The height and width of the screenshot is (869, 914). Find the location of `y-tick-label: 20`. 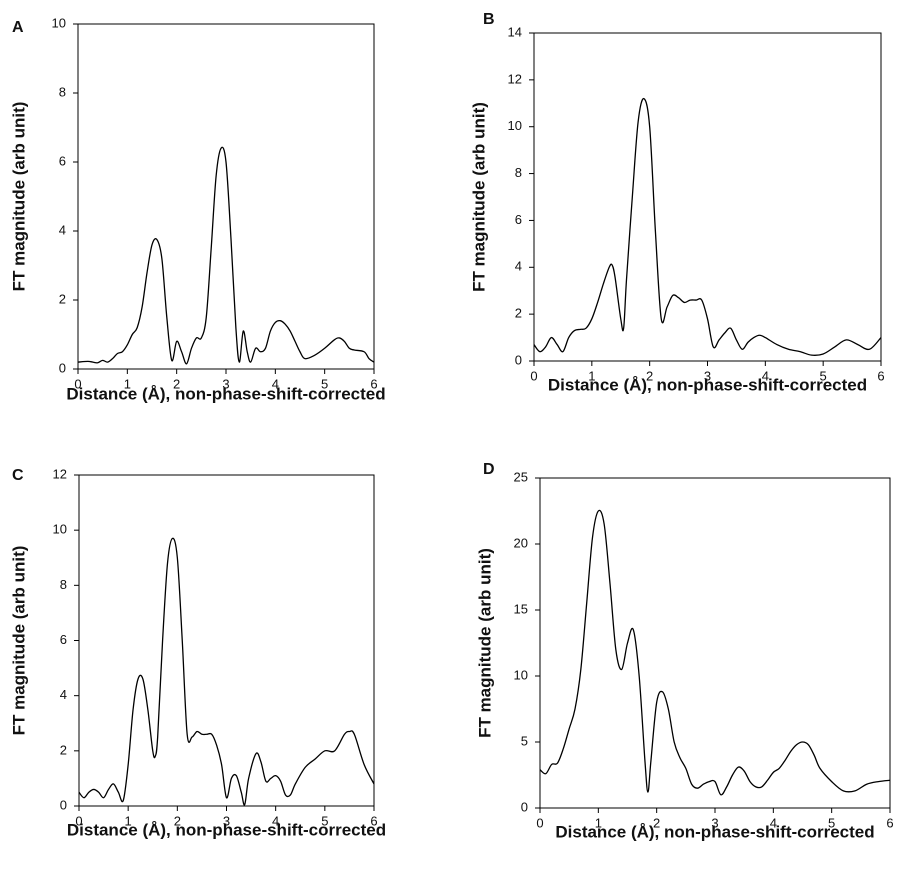

y-tick-label: 20 is located at coordinates (521, 542).